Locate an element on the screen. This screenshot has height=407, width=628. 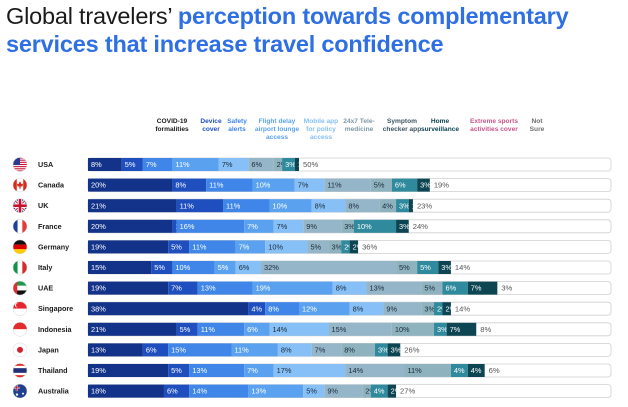
not-sure-label: 36% is located at coordinates (369, 247).